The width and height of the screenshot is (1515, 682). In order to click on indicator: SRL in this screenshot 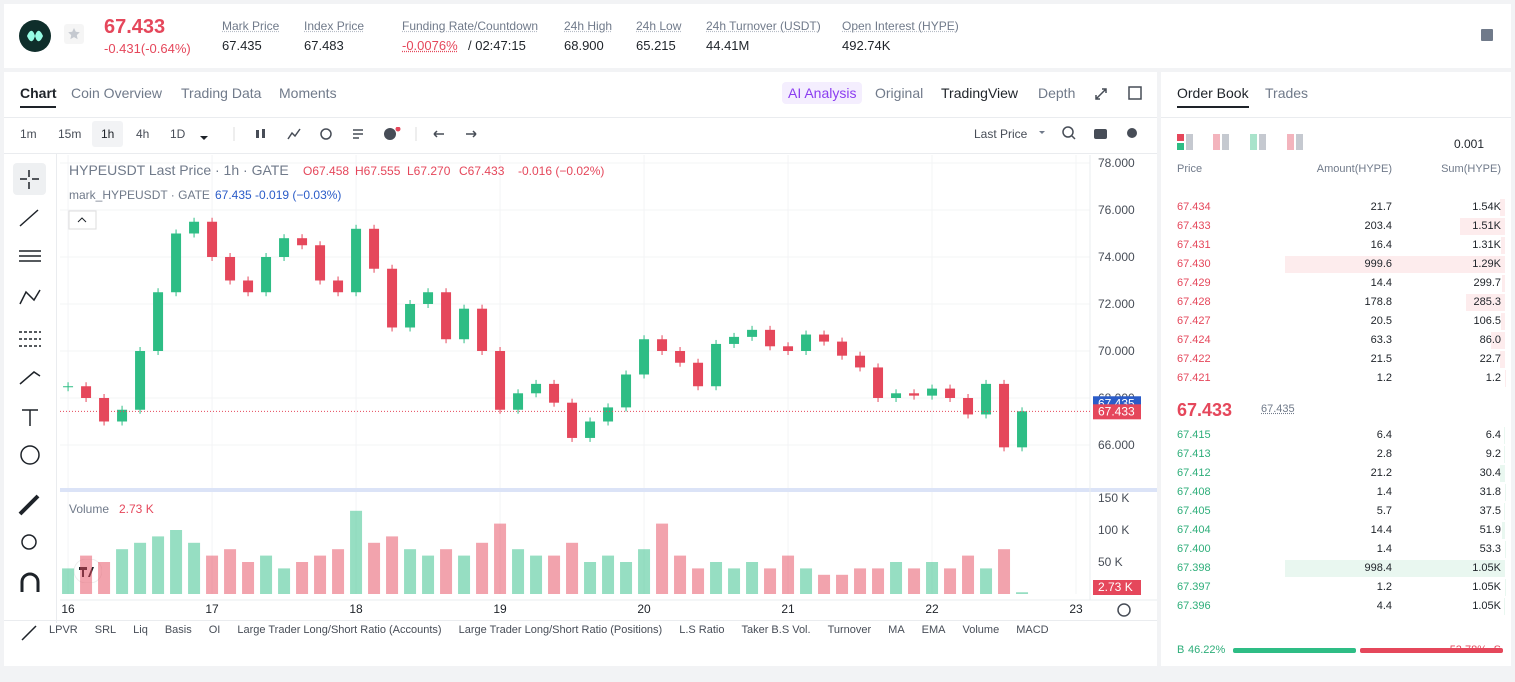, I will do `click(105, 630)`.